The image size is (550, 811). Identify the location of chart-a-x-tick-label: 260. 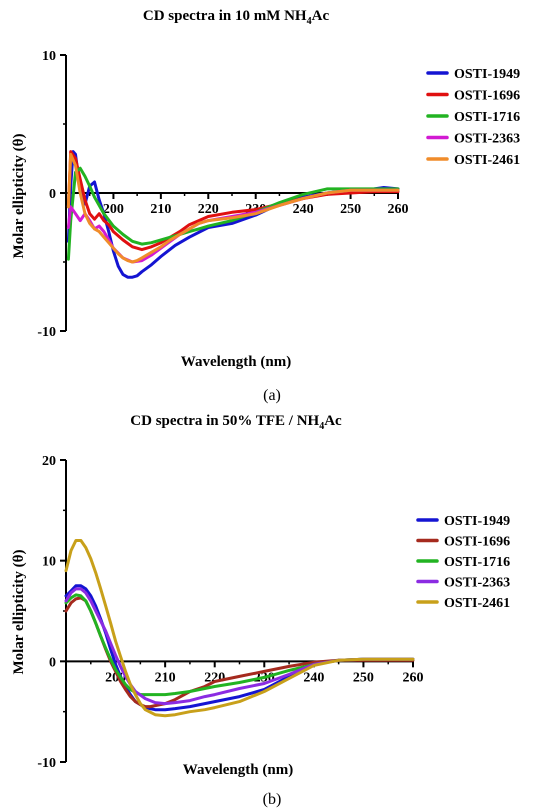
(398, 209).